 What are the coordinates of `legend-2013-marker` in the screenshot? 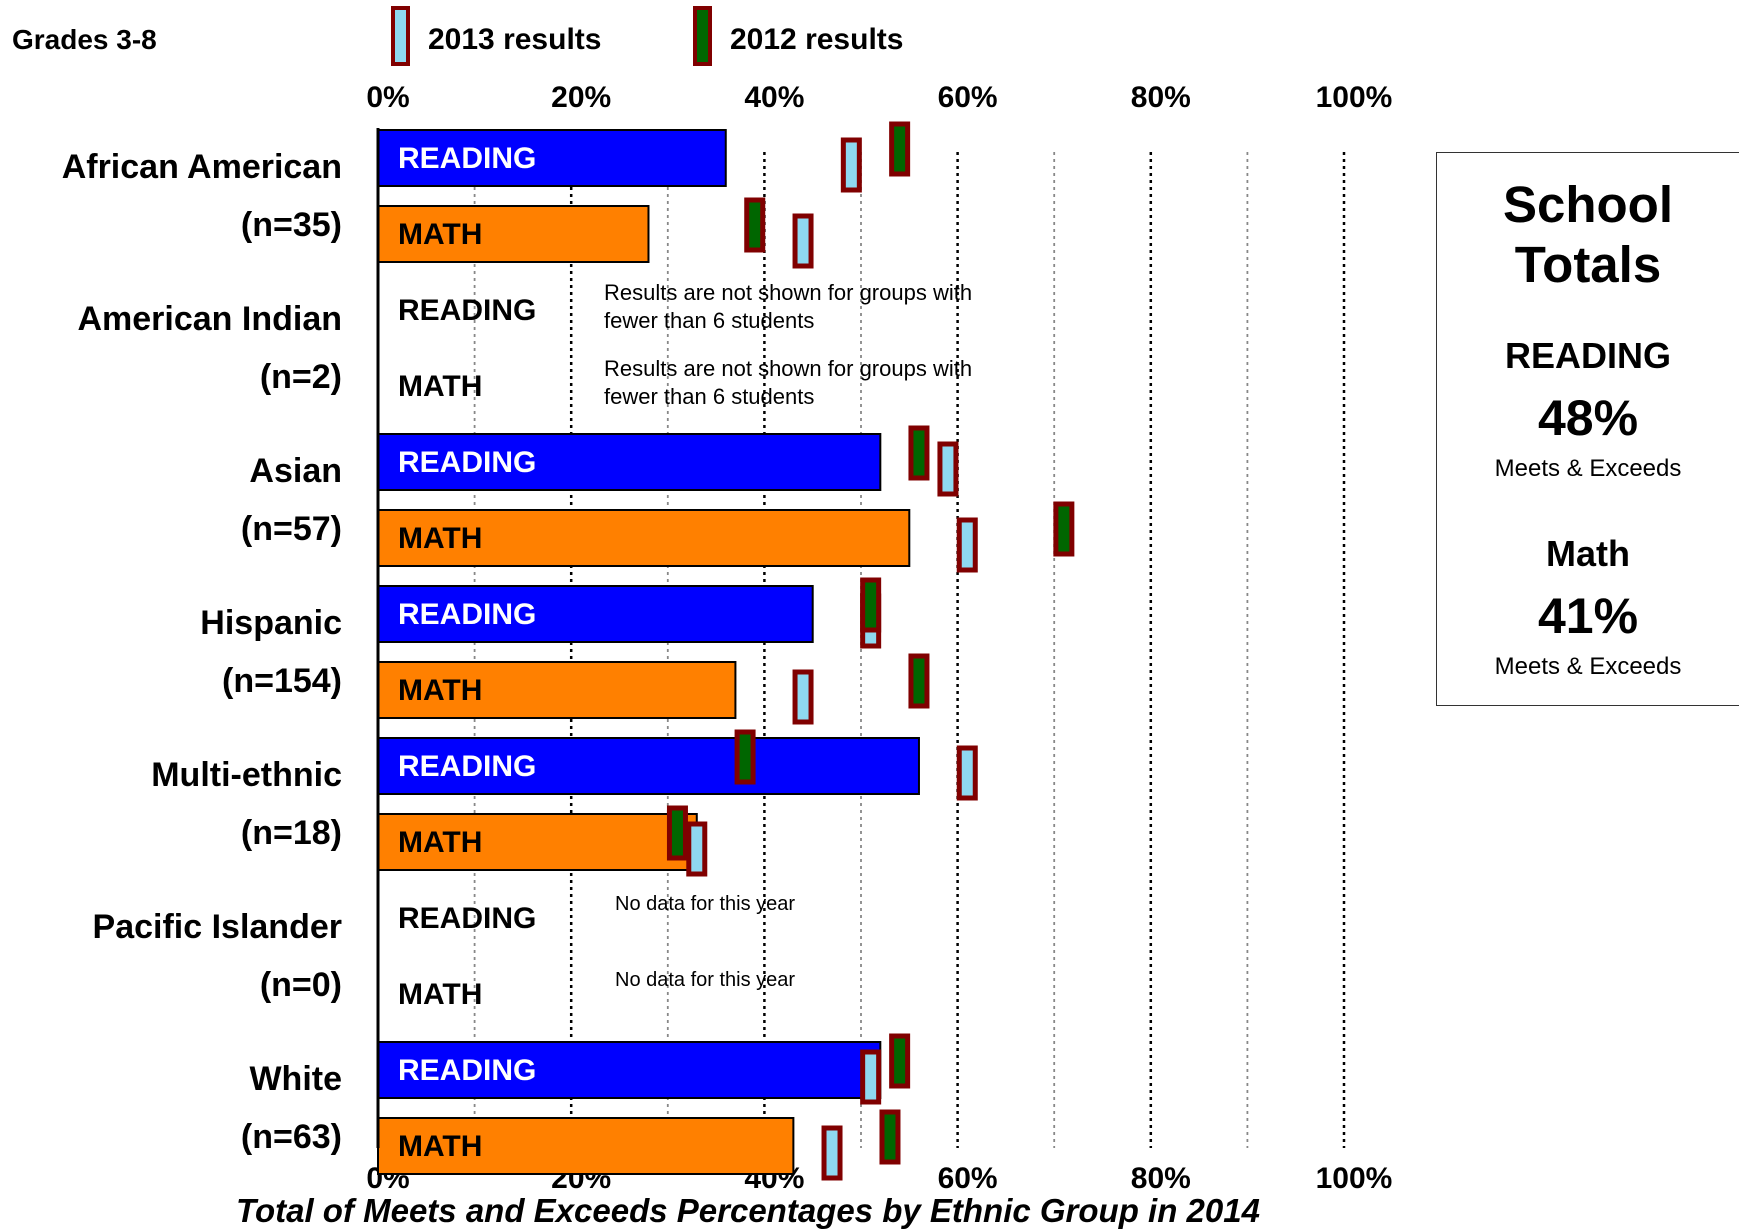 It's located at (400, 36).